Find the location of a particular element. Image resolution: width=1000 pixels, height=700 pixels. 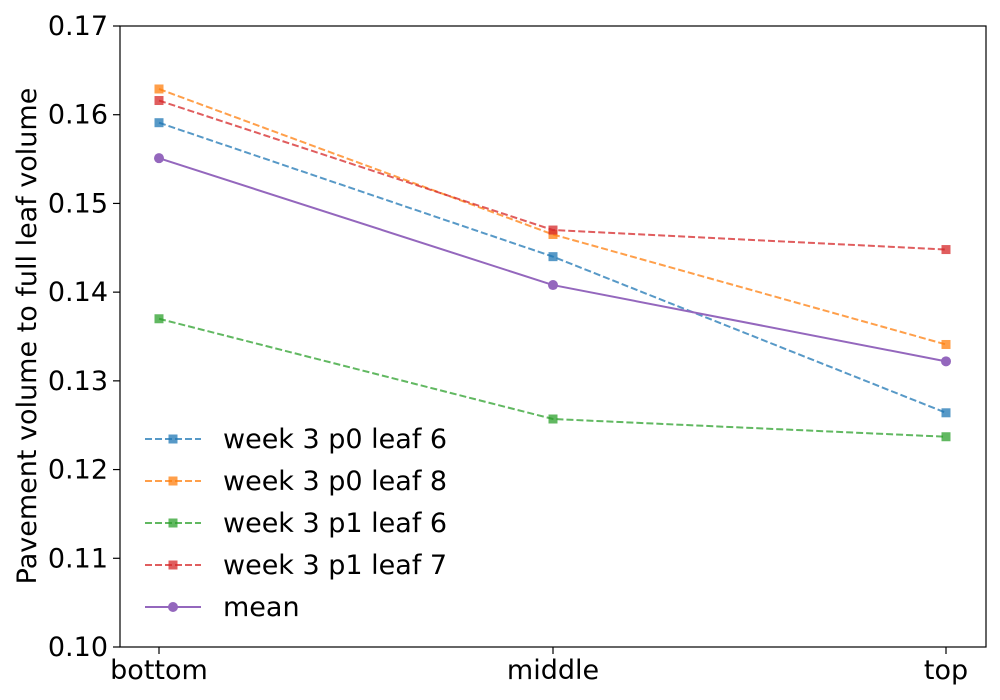

y-tick-label: 0.12 is located at coordinates (78, 470).